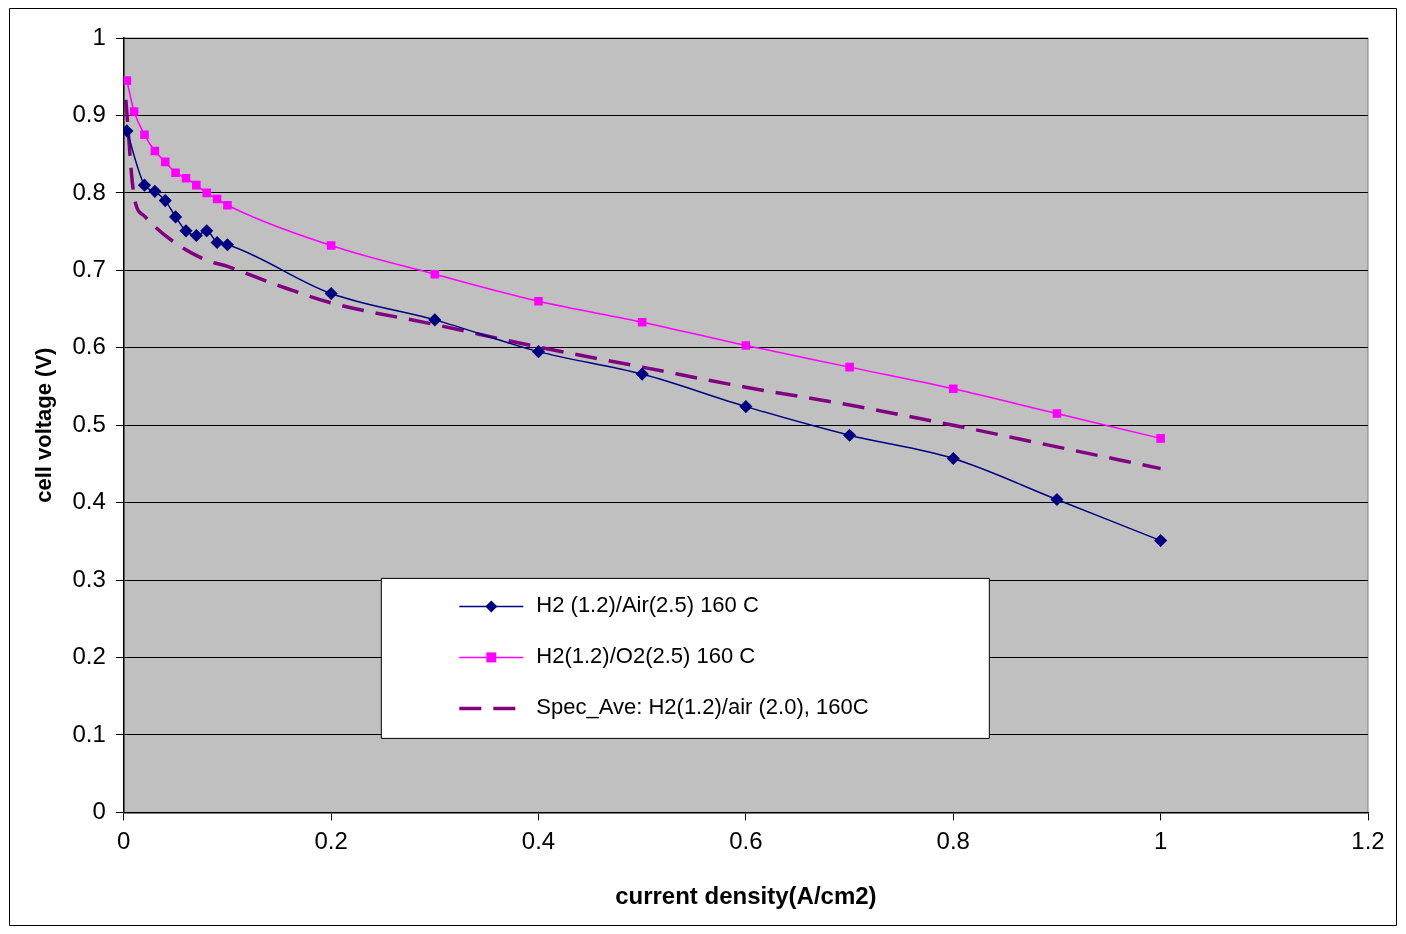 The image size is (1406, 934). Describe the element at coordinates (99, 811) in the screenshot. I see `y-tick-label: 0` at that location.